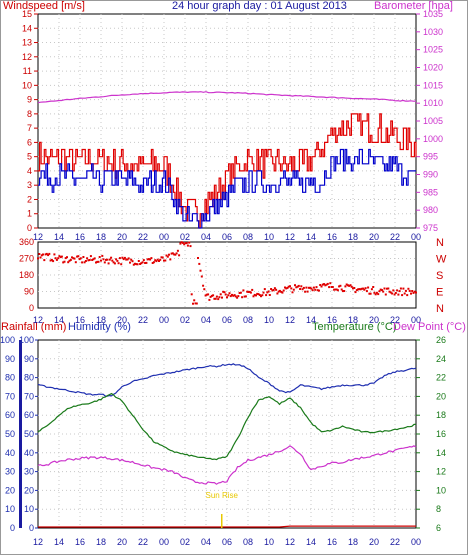 The width and height of the screenshot is (468, 555). I want to click on barometer-tick-label: 1035, so click(433, 14).